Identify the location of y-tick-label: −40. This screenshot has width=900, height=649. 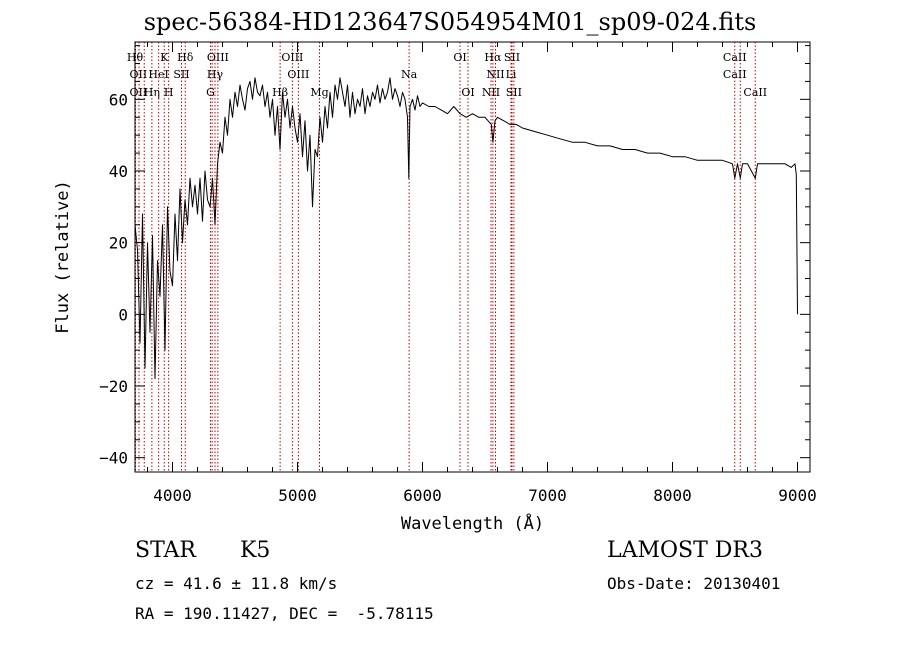
(113, 458).